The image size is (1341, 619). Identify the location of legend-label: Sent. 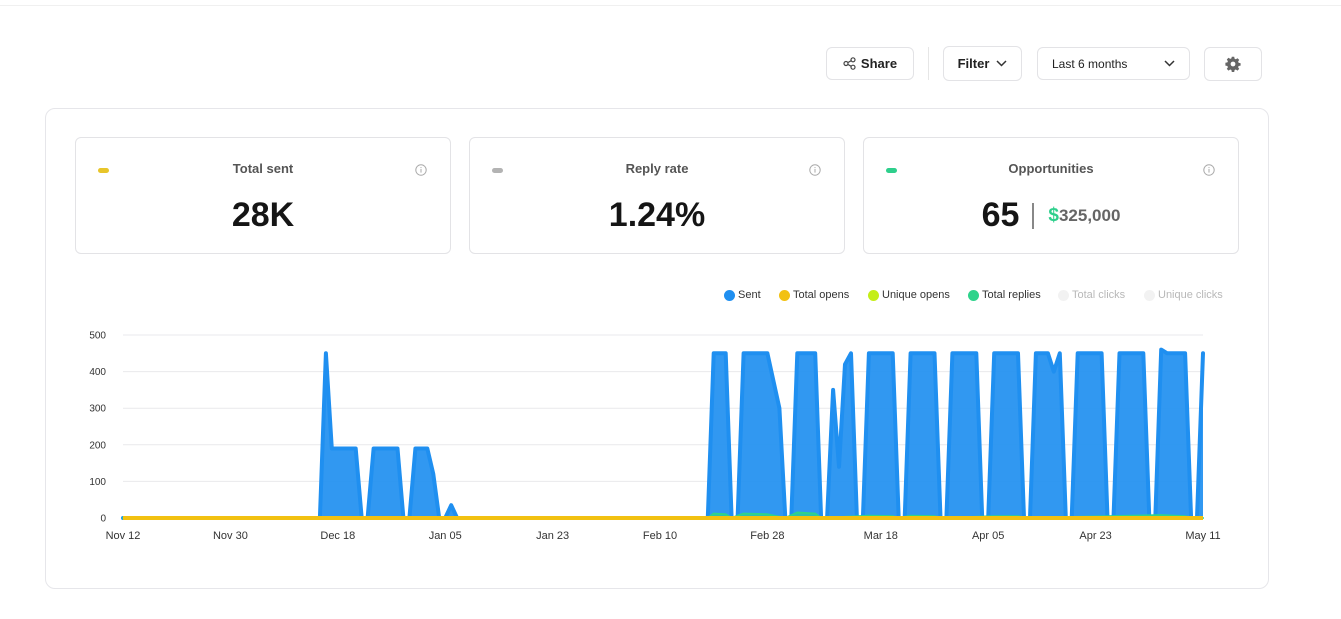
(749, 295).